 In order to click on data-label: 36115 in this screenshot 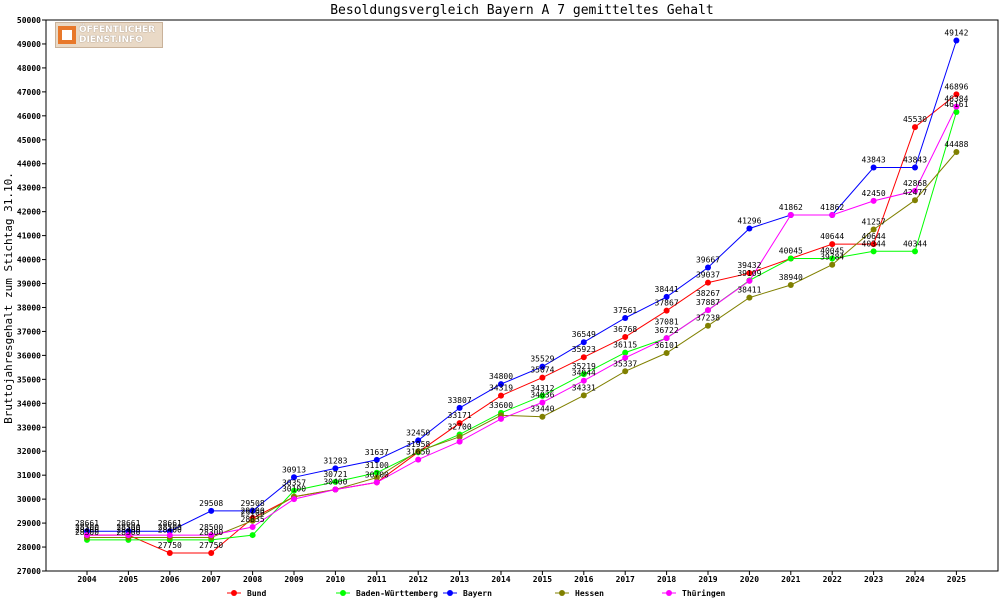, I will do `click(625, 345)`.